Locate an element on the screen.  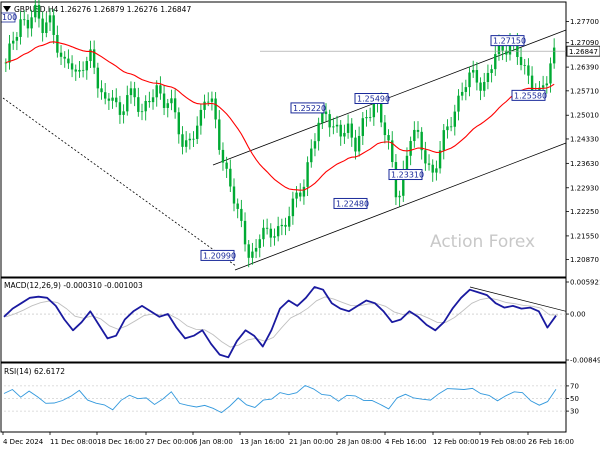
rsi-tick-label: 50 is located at coordinates (574, 399).